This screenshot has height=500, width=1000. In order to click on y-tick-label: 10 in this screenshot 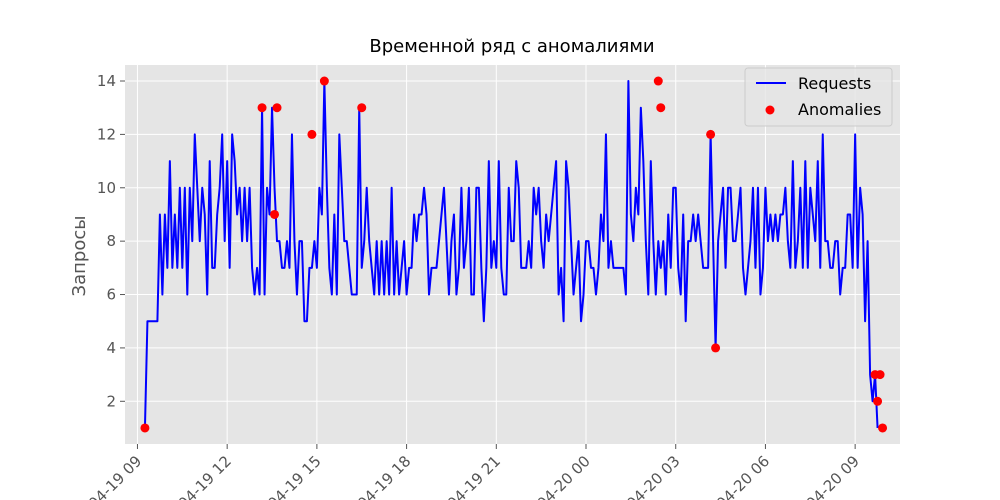, I will do `click(106, 188)`.